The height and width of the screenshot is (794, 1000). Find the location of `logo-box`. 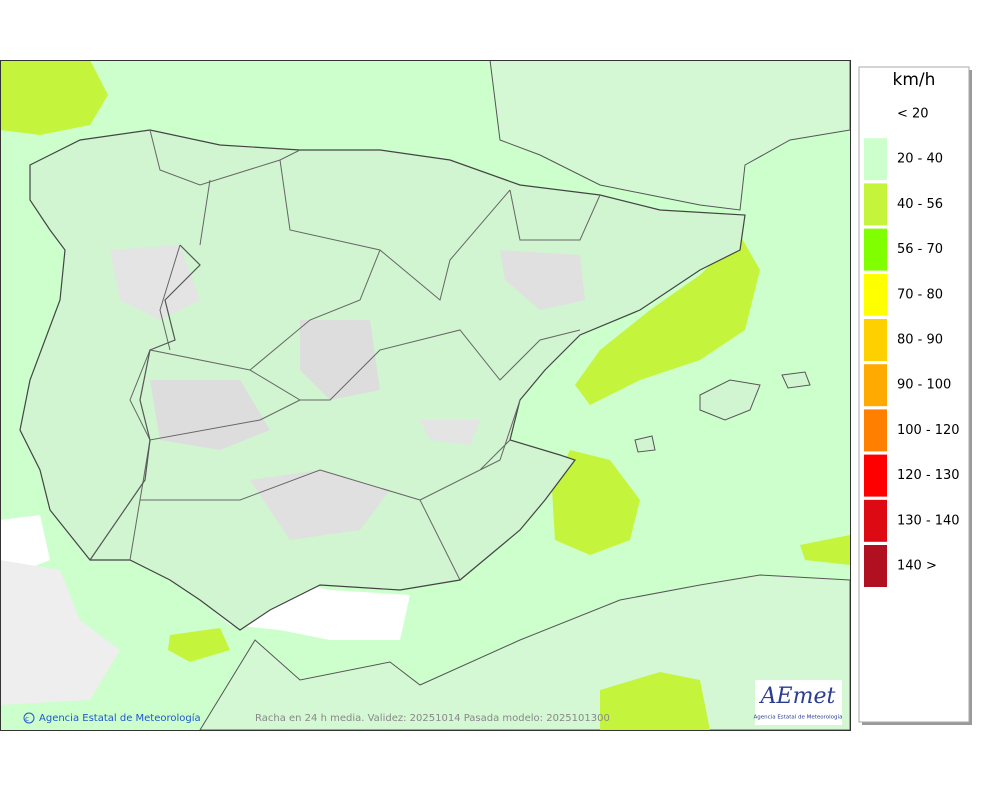

logo-box is located at coordinates (798, 702).